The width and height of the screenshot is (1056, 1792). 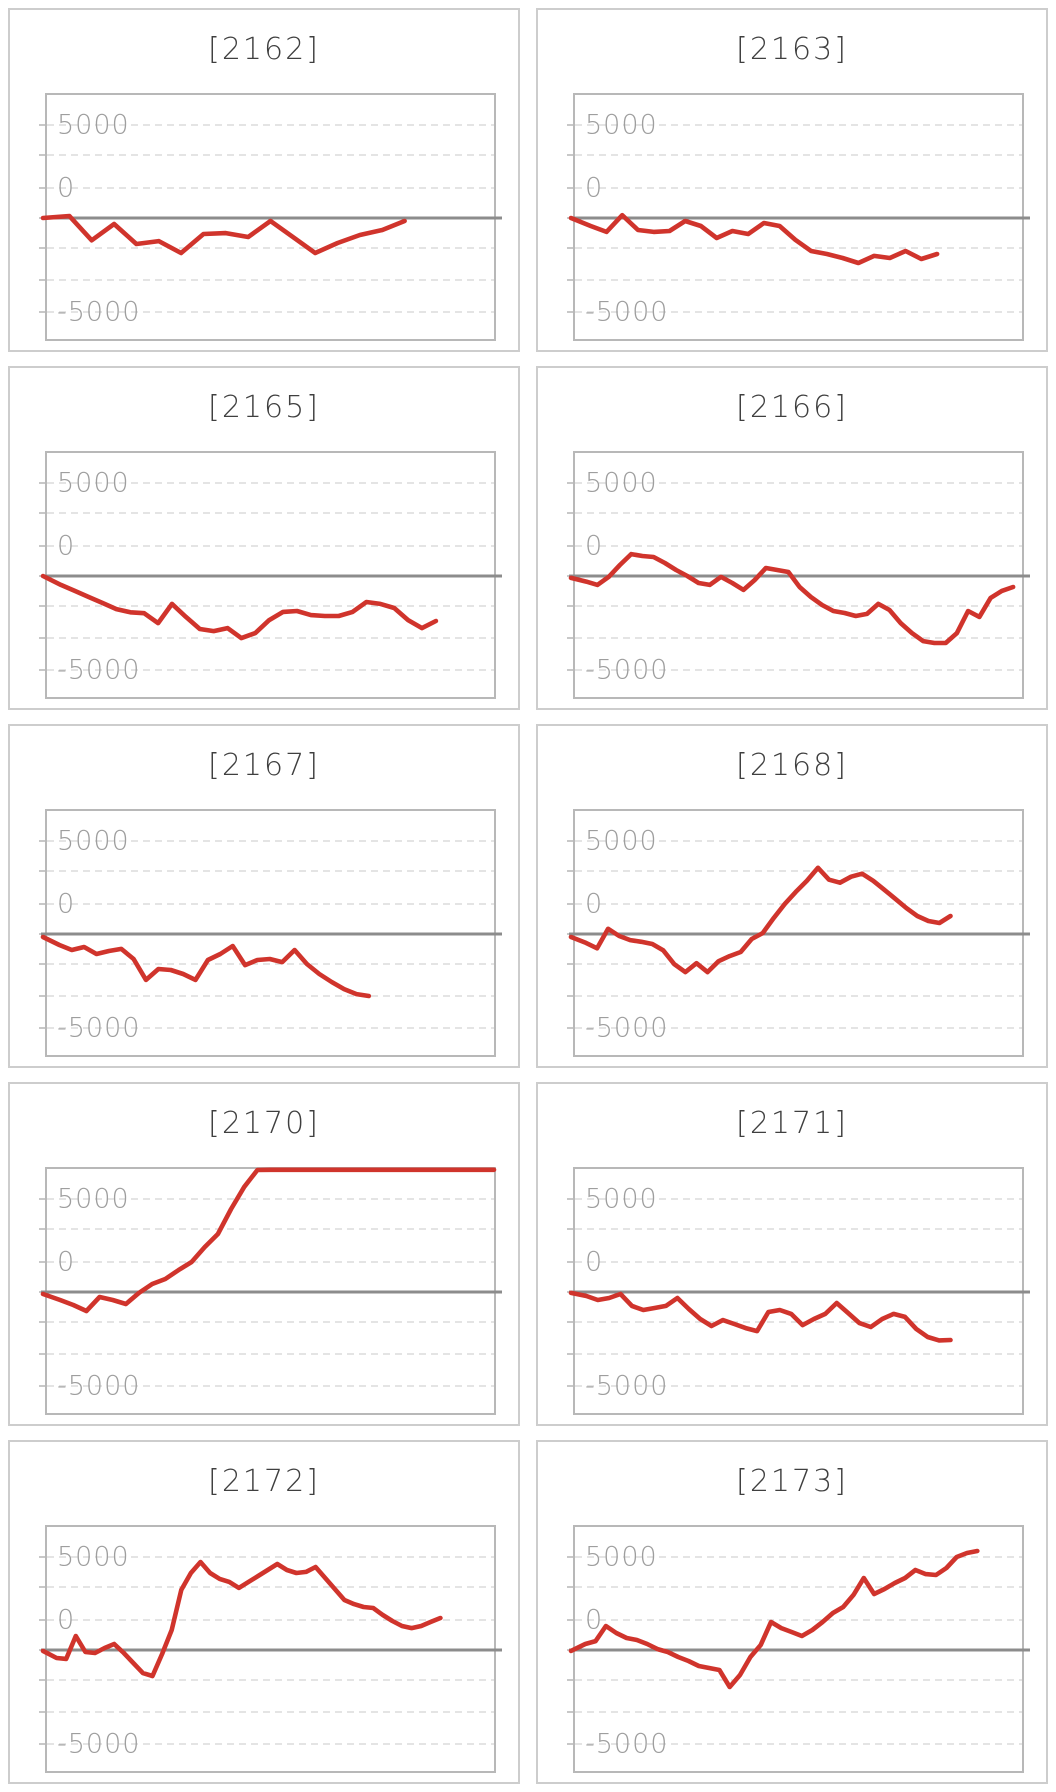 I want to click on chart-card: [2173] 5000 0 -5000, so click(x=792, y=1612).